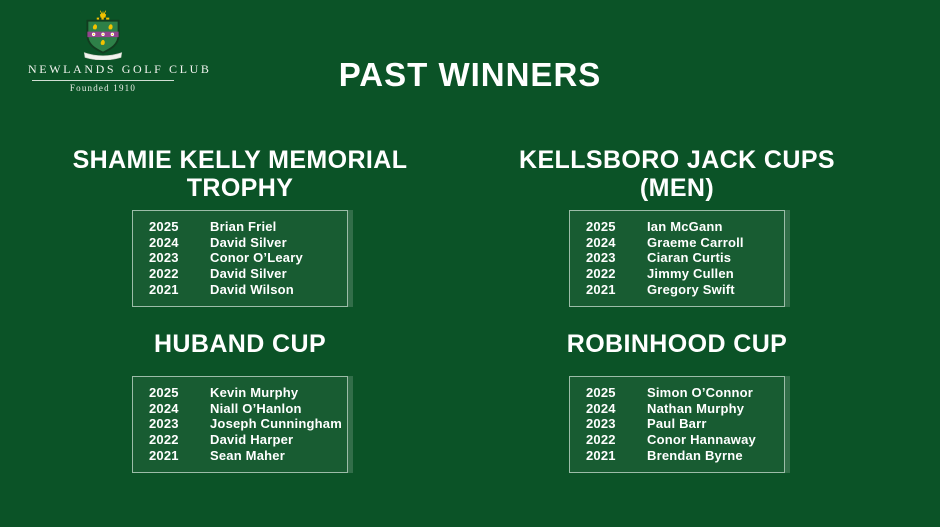 The width and height of the screenshot is (940, 527). Describe the element at coordinates (470, 74) in the screenshot. I see `page-title: PAST WINNERS` at that location.